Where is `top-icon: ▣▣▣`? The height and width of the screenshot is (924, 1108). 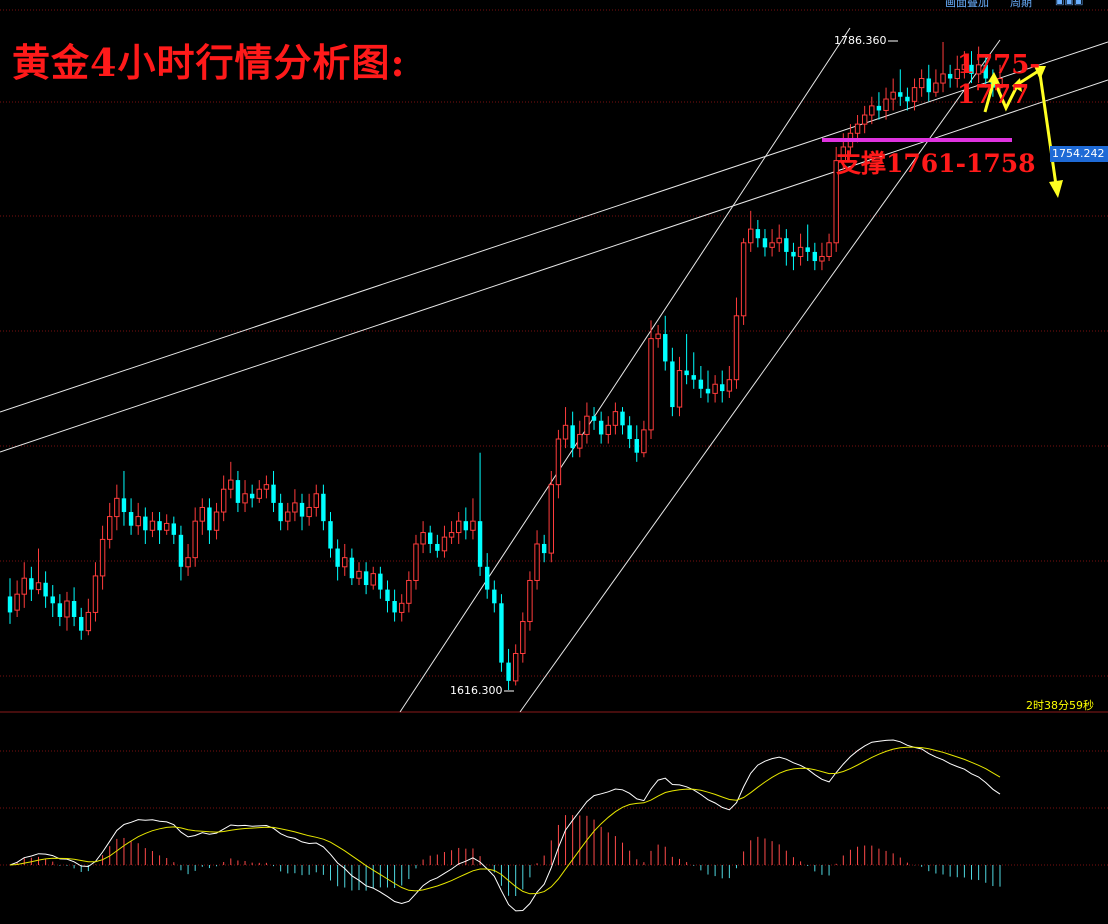 top-icon: ▣▣▣ is located at coordinates (1069, 3).